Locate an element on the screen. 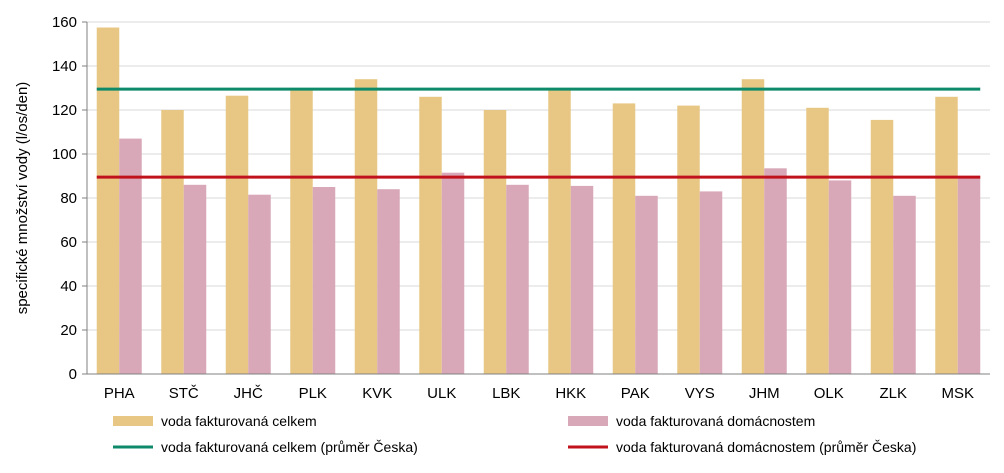  y-tick-label: 100 is located at coordinates (64, 154).